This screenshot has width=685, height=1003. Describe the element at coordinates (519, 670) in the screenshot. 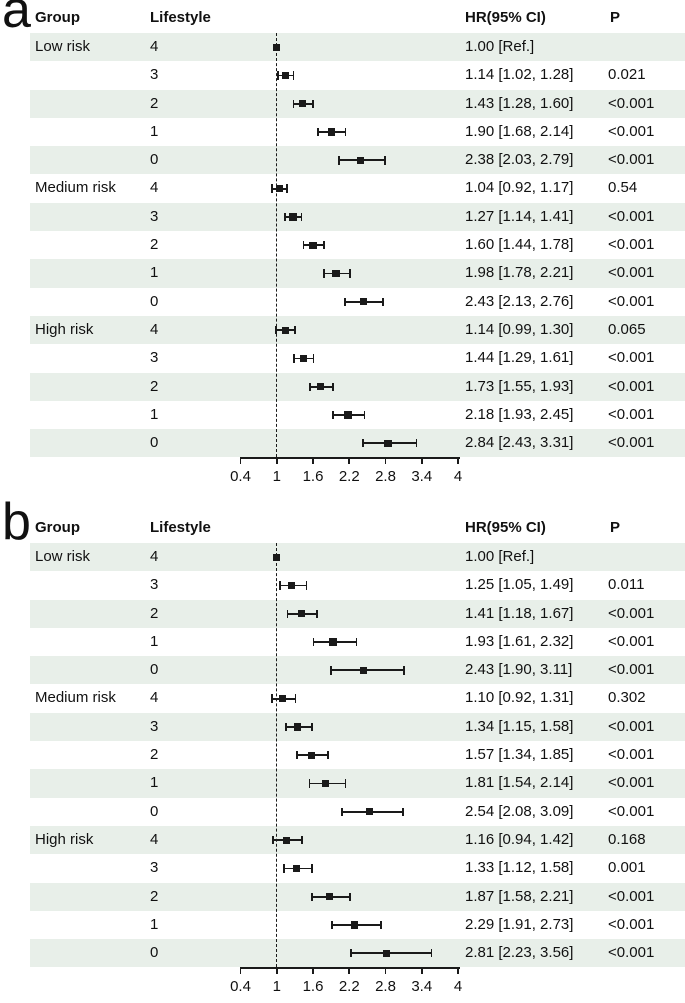

I see `row-hr-ci-text: 2.43 [1.90, 3.11]` at that location.